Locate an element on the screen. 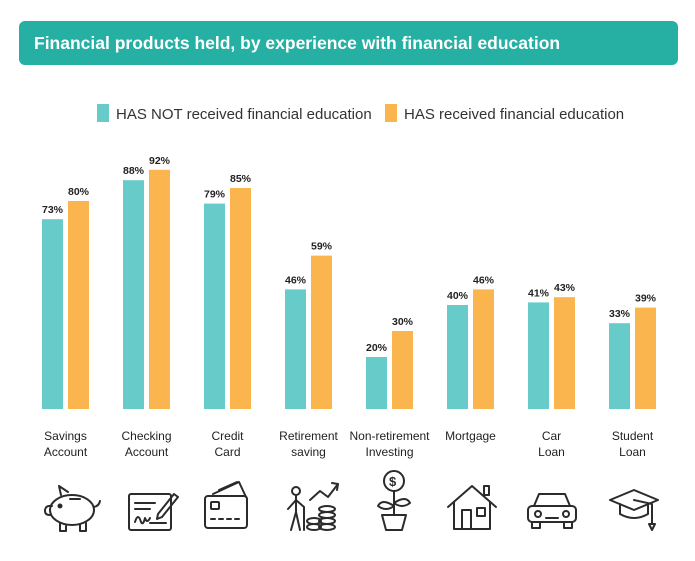 This screenshot has width=695, height=561. value-label-not-received-2: 79% is located at coordinates (215, 195).